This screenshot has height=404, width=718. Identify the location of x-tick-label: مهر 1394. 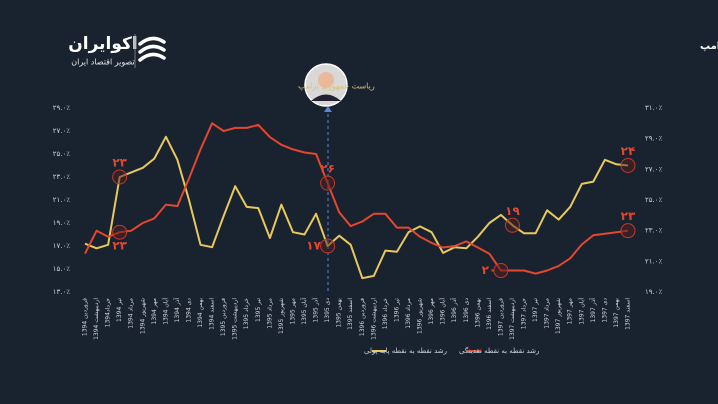
(154, 311).